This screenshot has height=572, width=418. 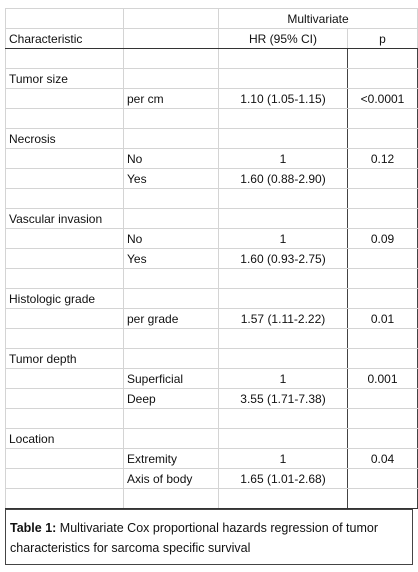 What do you see at coordinates (64, 358) in the screenshot?
I see `group-name: Tumor depth` at bounding box center [64, 358].